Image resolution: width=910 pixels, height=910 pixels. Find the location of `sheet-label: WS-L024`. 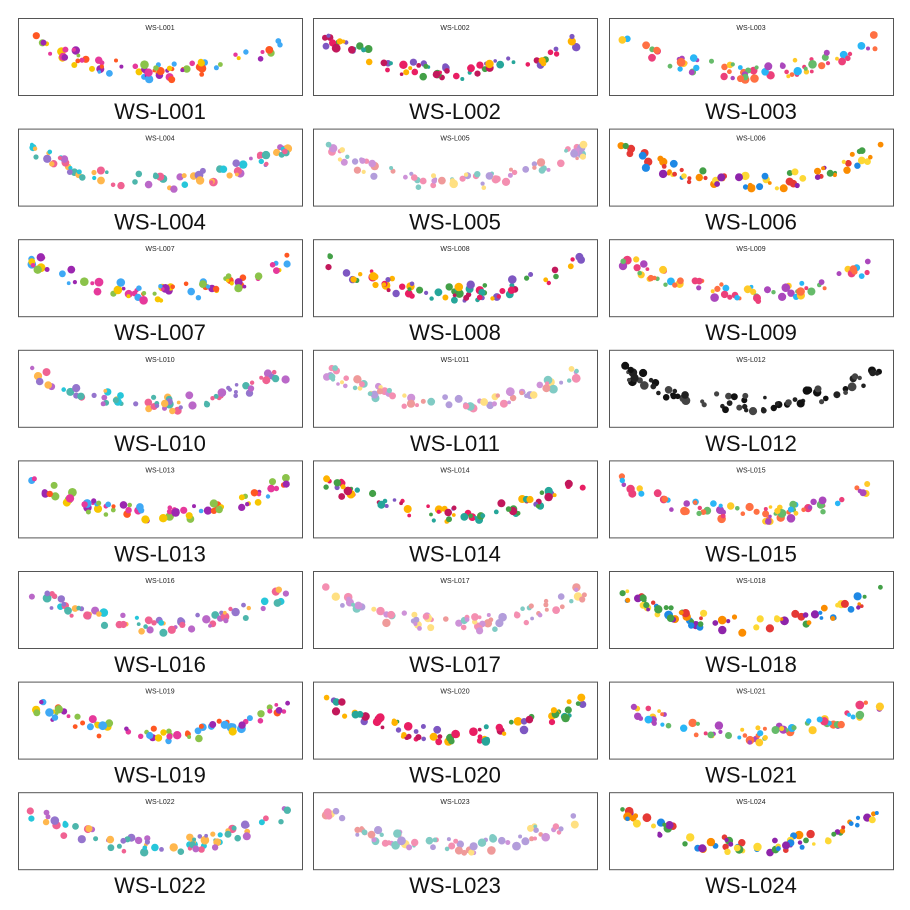

sheet-label: WS-L024 is located at coordinates (750, 802).